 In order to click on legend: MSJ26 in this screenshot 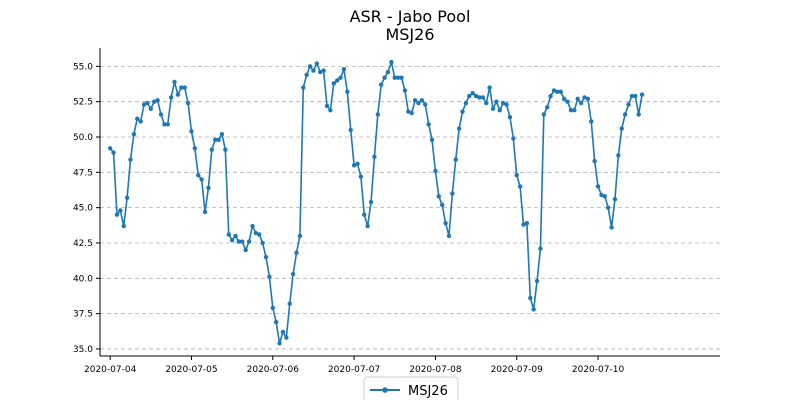, I will do `click(411, 388)`.